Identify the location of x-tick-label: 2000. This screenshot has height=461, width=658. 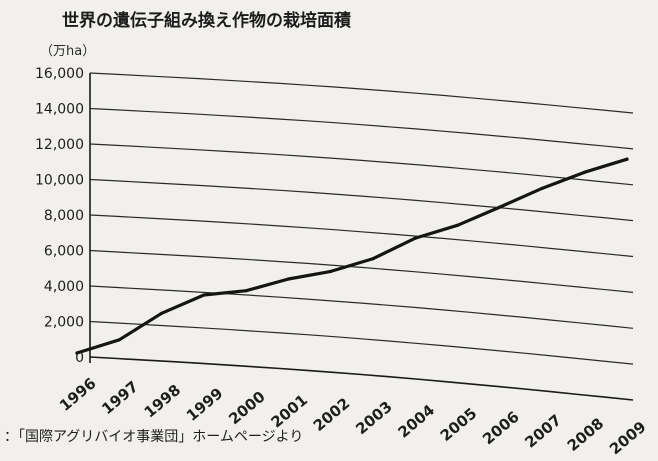
(247, 408).